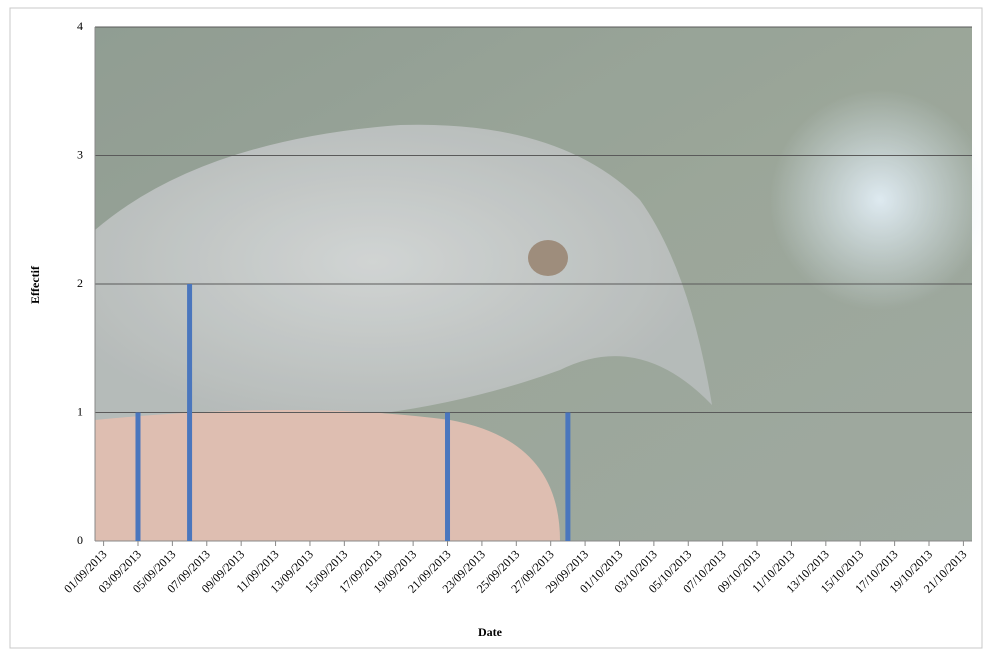  What do you see at coordinates (35, 284) in the screenshot?
I see `y-axis-title: Effectif` at bounding box center [35, 284].